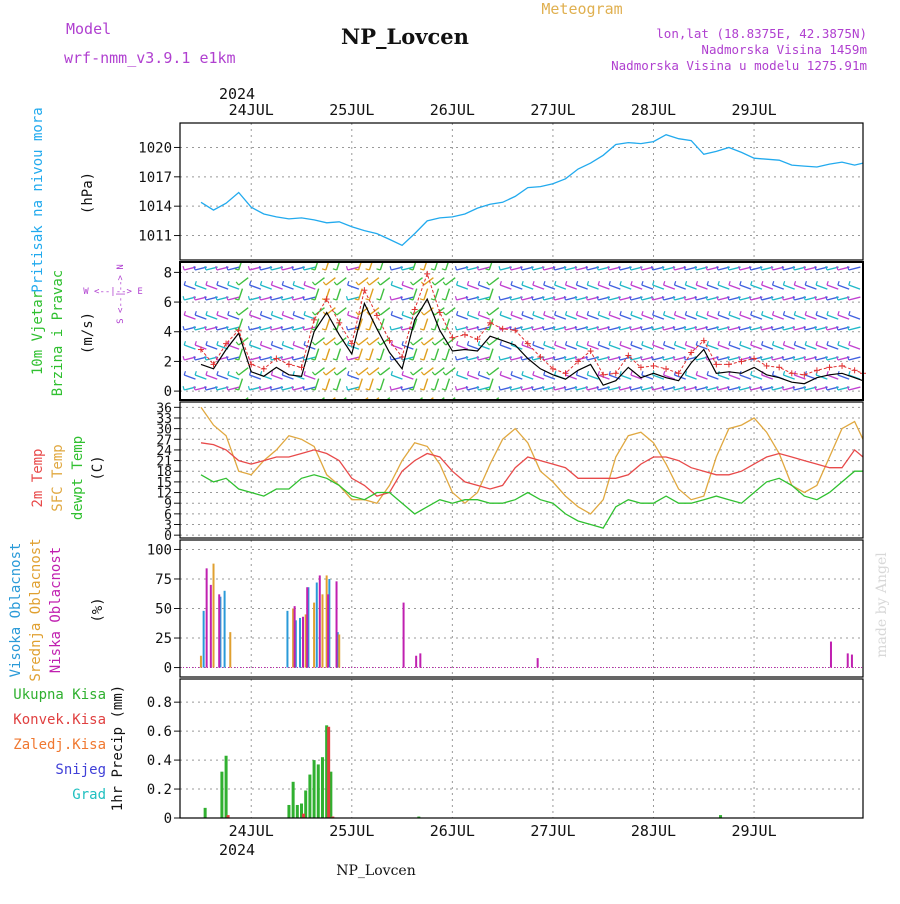 The image size is (900, 904). What do you see at coordinates (532, 324) in the screenshot?
I see `wind-gust-line` at bounding box center [532, 324].